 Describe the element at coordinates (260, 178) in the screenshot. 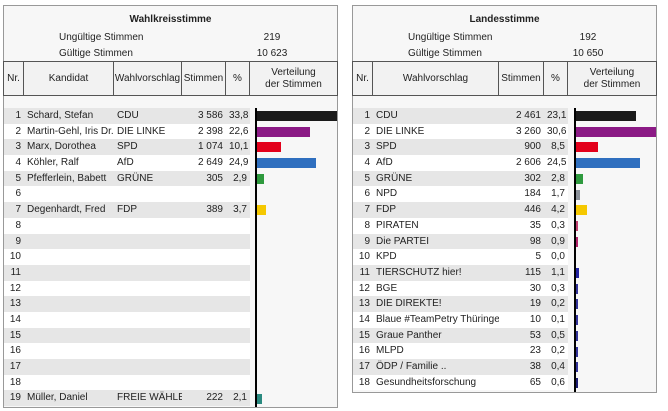

I see `bar-gr-ne` at that location.